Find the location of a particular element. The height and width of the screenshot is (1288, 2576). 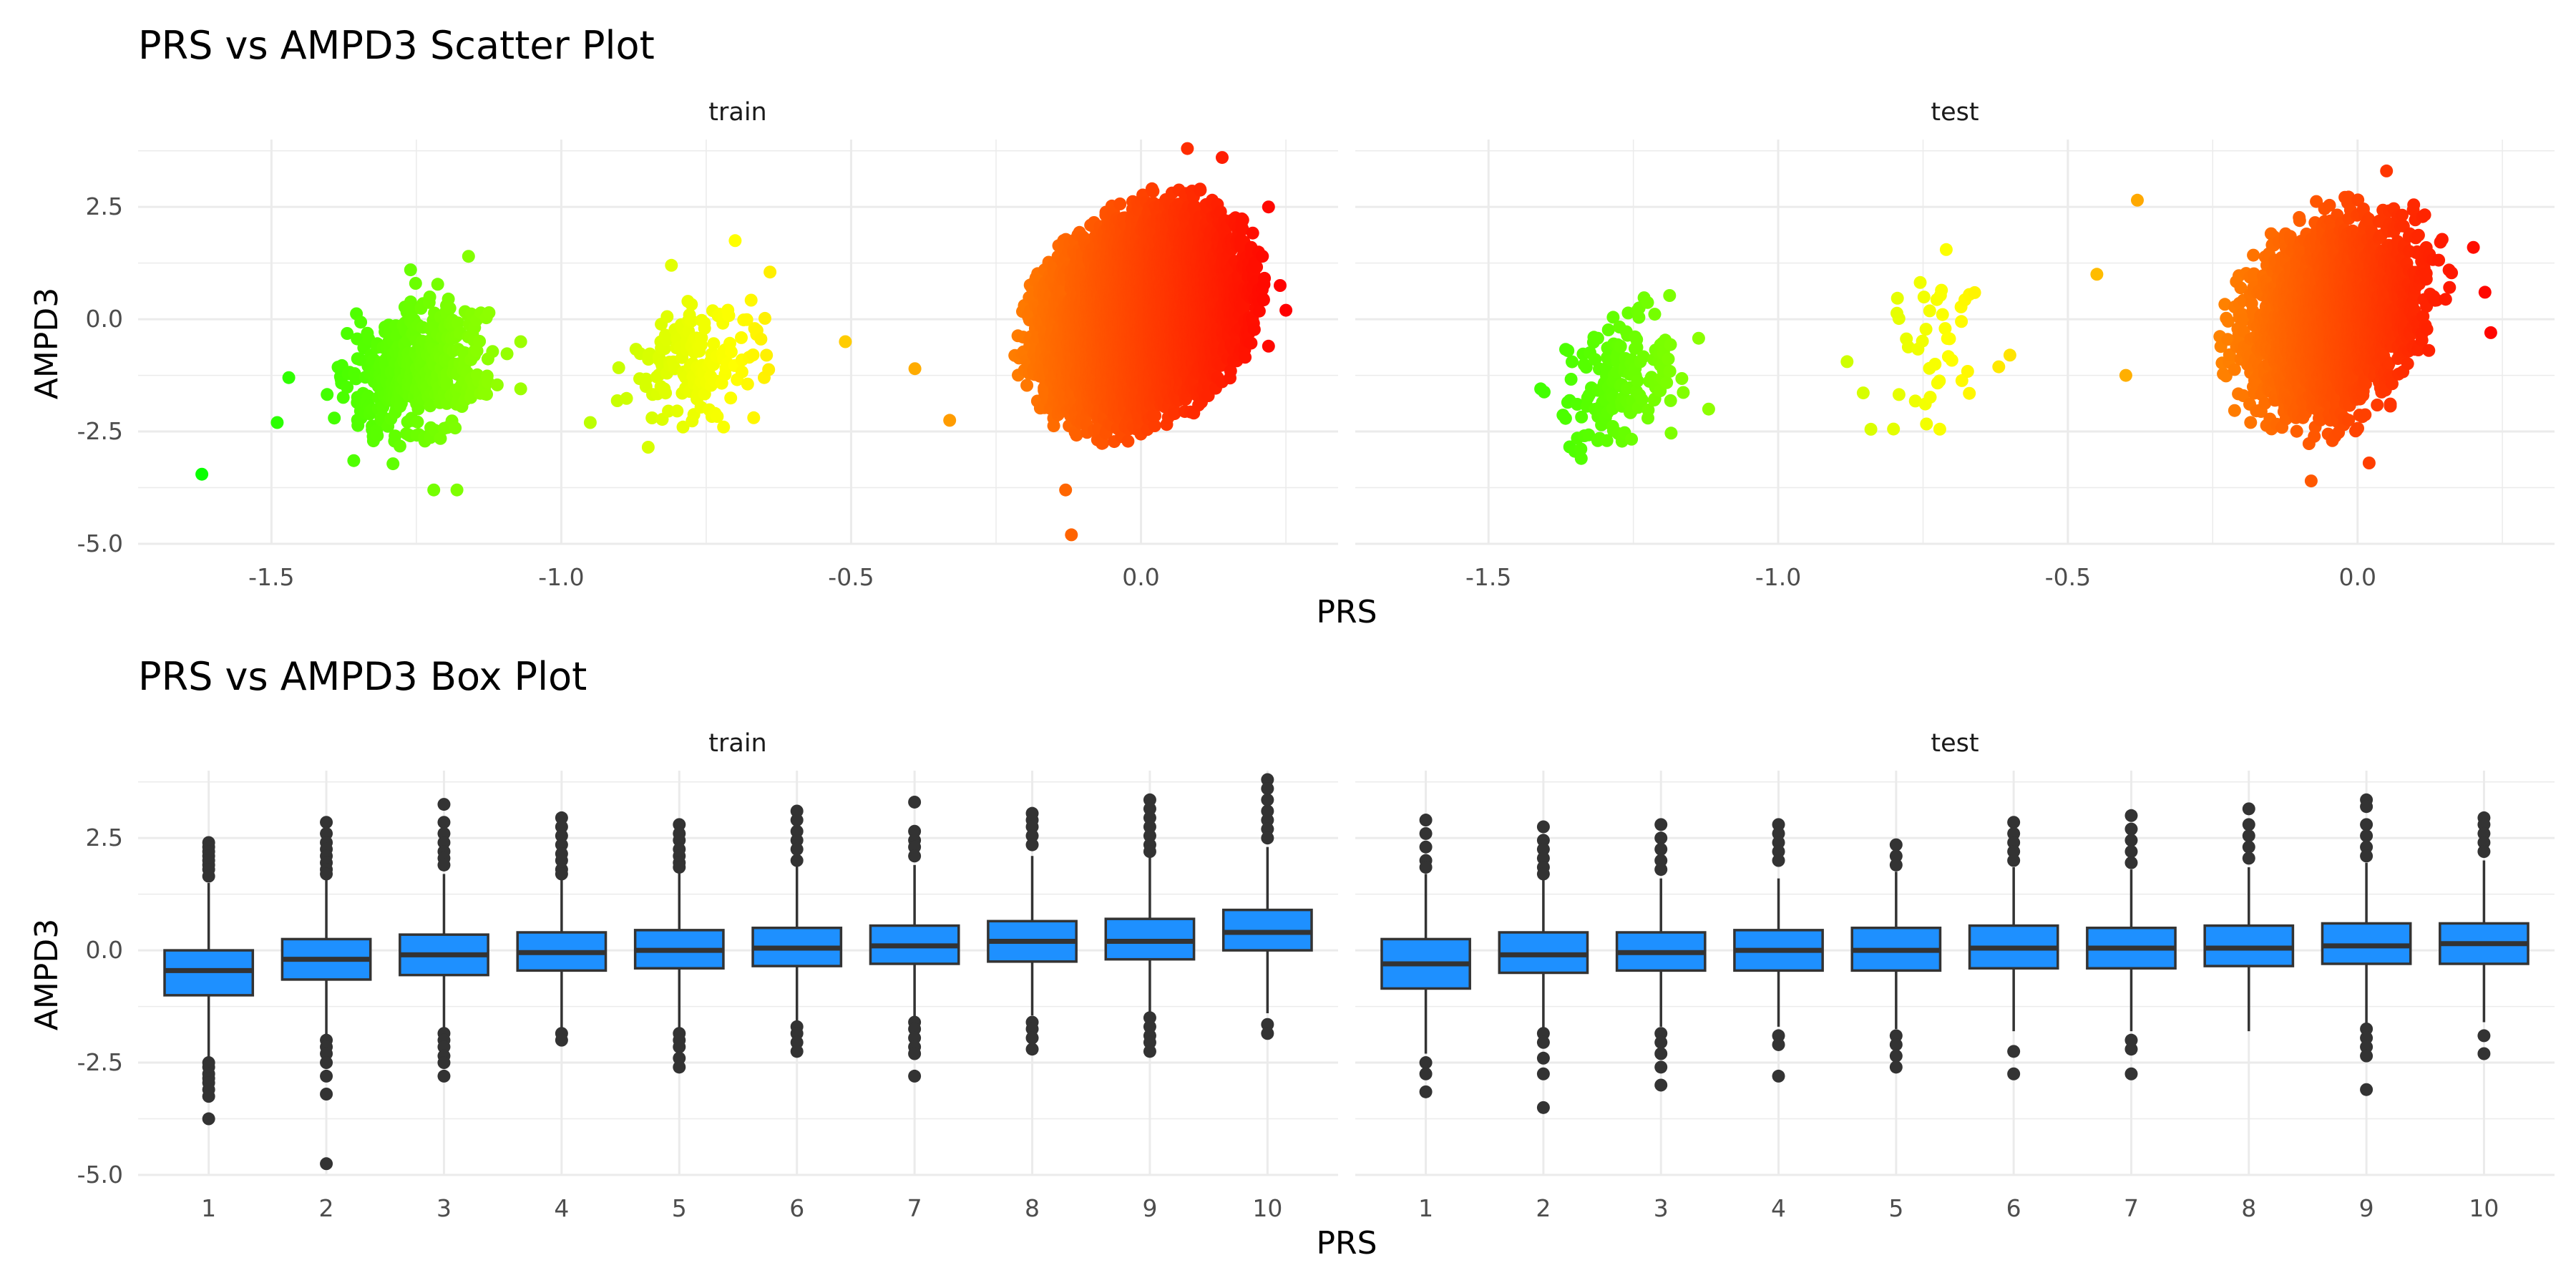

scatter-points-train is located at coordinates (744, 342).